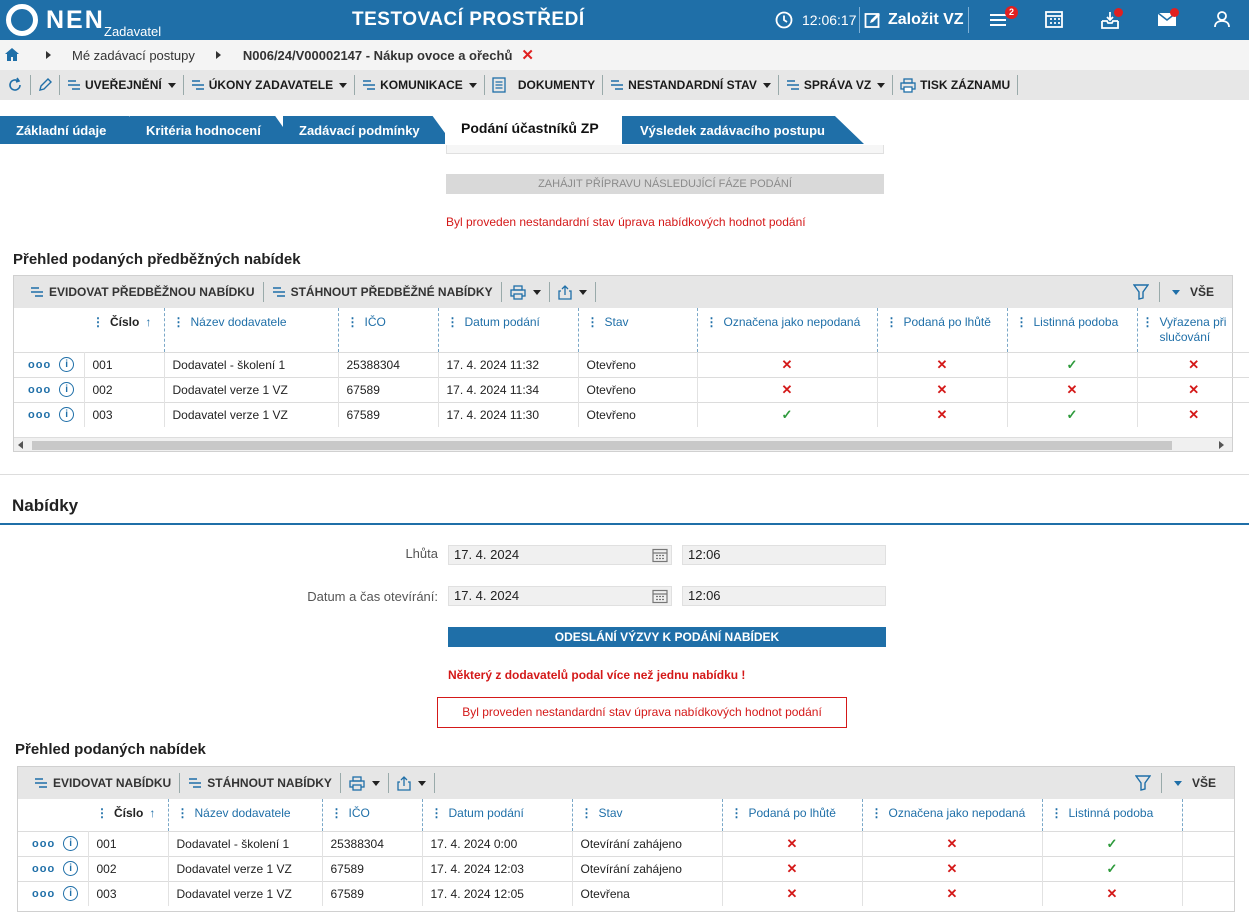 This screenshot has width=1249, height=917. I want to click on opening-time-field: 12:06, so click(784, 596).